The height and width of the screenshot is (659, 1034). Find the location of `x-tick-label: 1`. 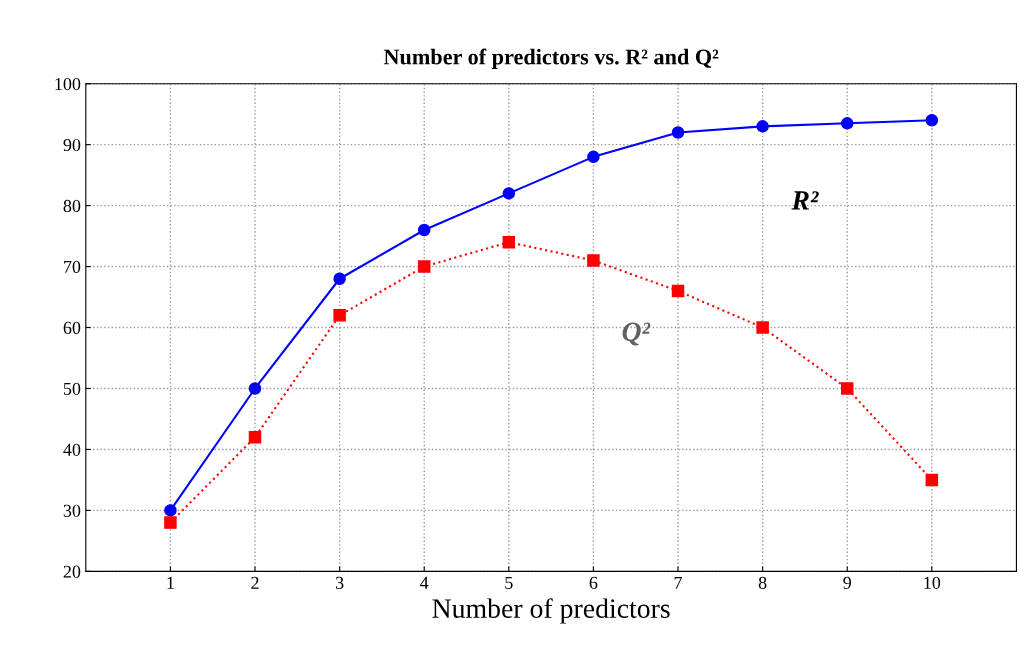

x-tick-label: 1 is located at coordinates (170, 582).